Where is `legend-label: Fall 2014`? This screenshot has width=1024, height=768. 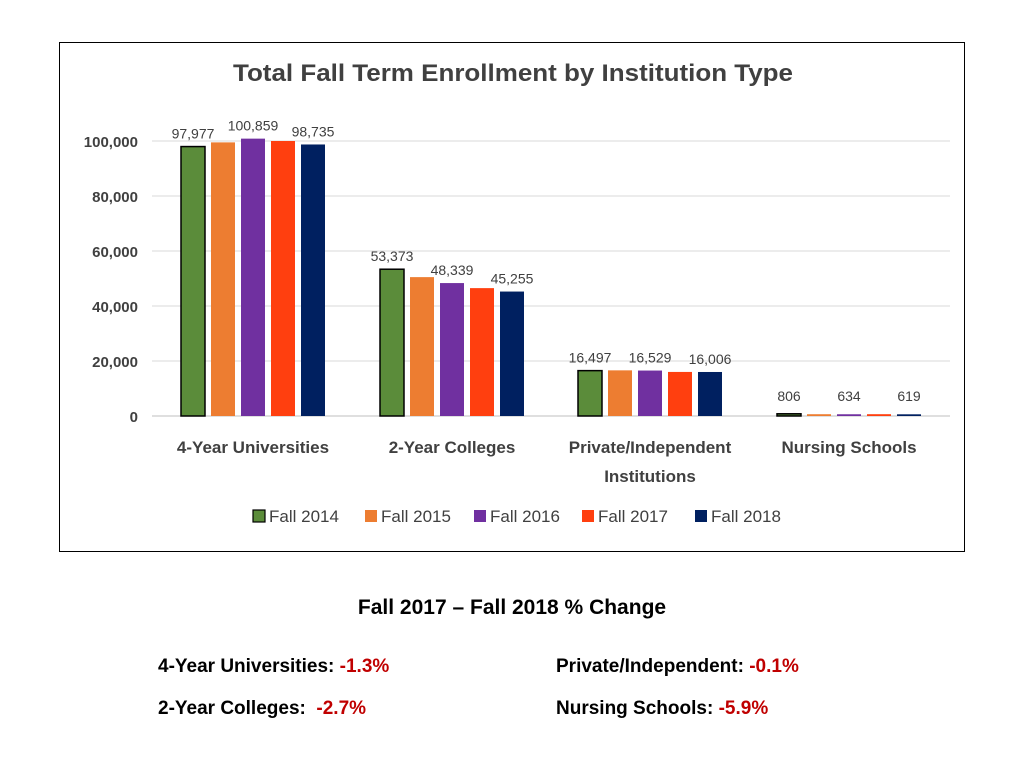
legend-label: Fall 2014 is located at coordinates (304, 516).